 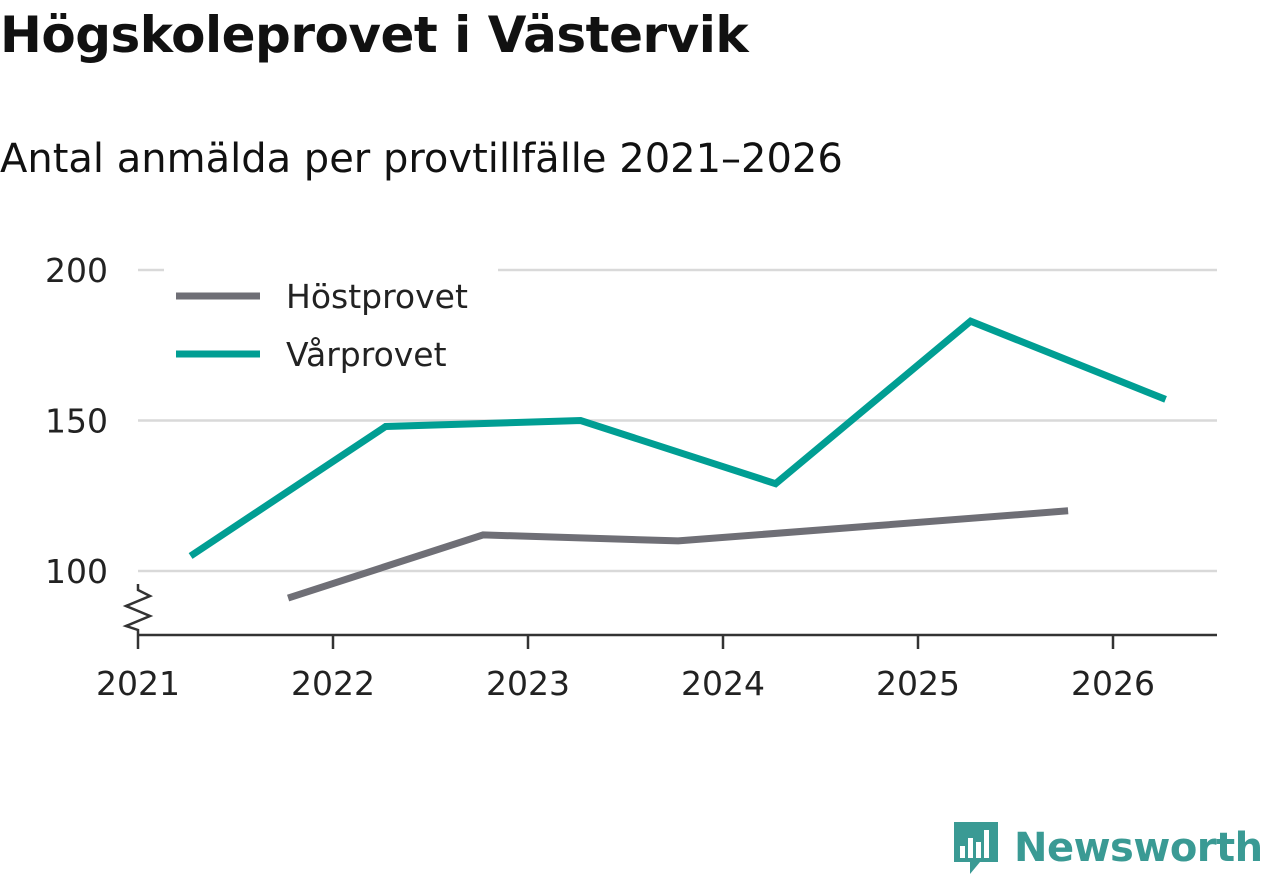 What do you see at coordinates (138, 609) in the screenshot?
I see `y-axis-break-icon` at bounding box center [138, 609].